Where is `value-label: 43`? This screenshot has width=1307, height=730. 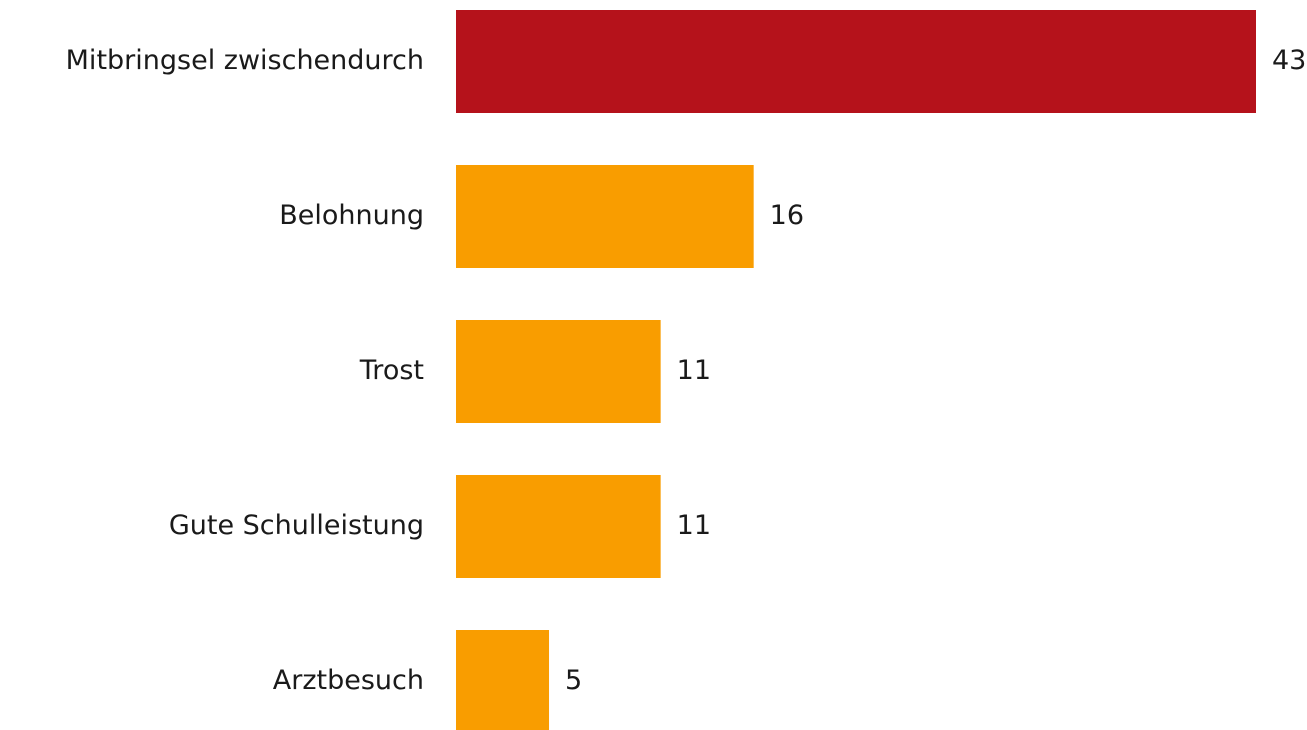 value-label: 43 is located at coordinates (1289, 60).